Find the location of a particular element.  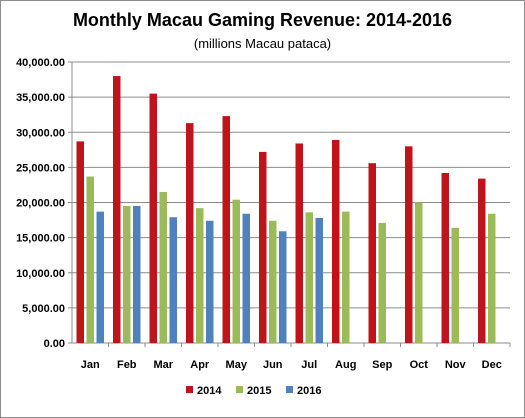

bar-2014-jul is located at coordinates (299, 243).